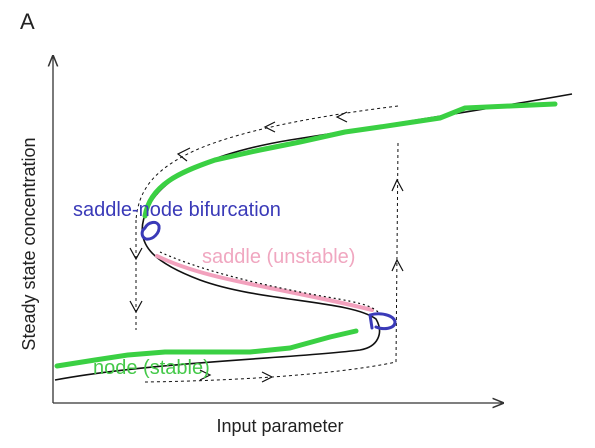 This screenshot has height=448, width=595. What do you see at coordinates (177, 210) in the screenshot?
I see `saddle-node-bifurcation-label: saddle-node bifurcation` at bounding box center [177, 210].